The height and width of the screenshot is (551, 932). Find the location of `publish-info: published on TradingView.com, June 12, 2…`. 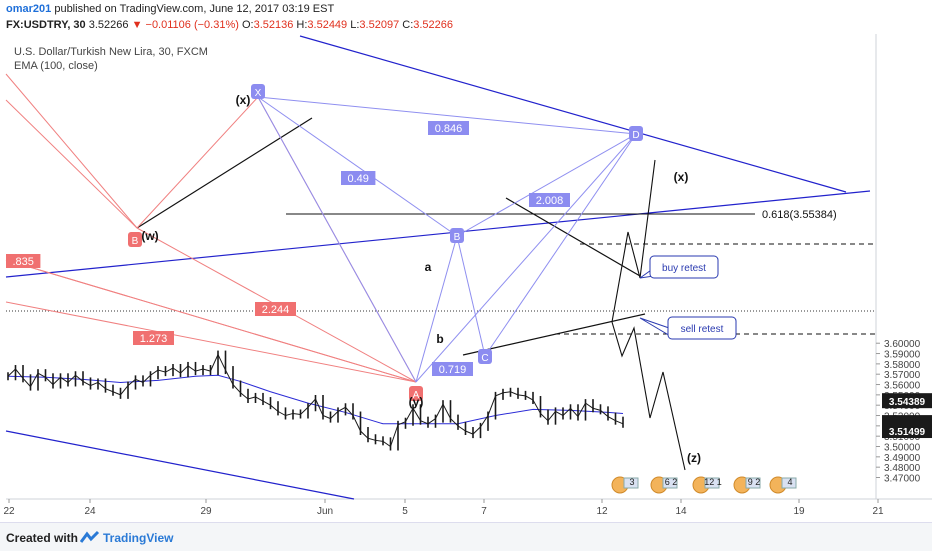

publish-info: published on TradingView.com, June 12, 2… is located at coordinates (194, 9).